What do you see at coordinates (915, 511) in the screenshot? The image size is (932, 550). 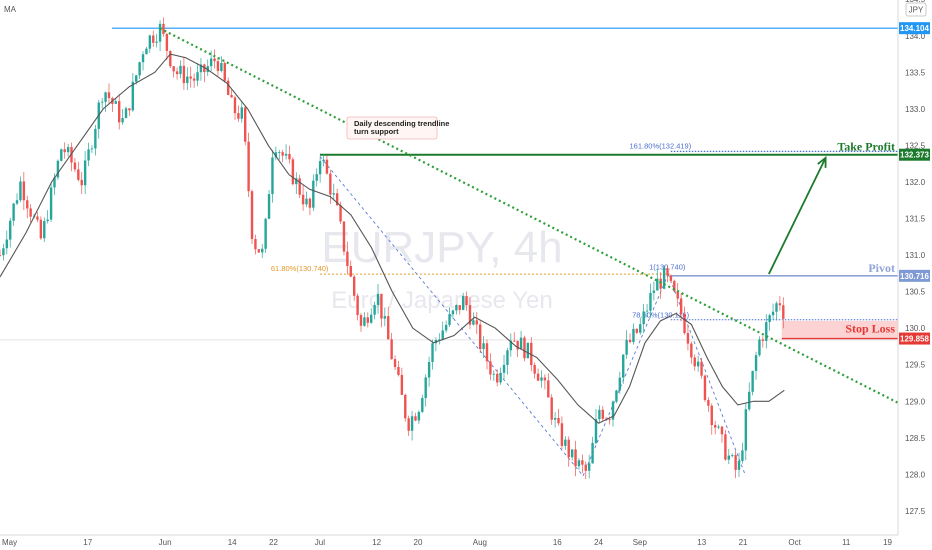 I see `y-tick-label: 127.5` at bounding box center [915, 511].